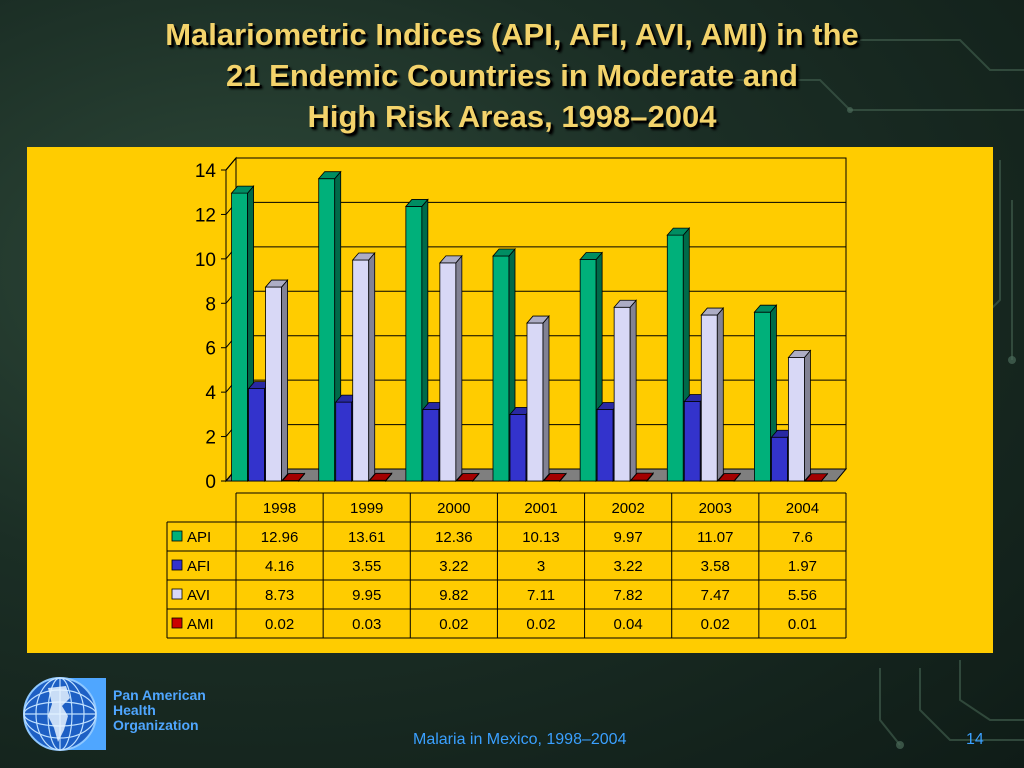 The image size is (1024, 768). What do you see at coordinates (627, 508) in the screenshot?
I see `x-category-label: 2002` at bounding box center [627, 508].